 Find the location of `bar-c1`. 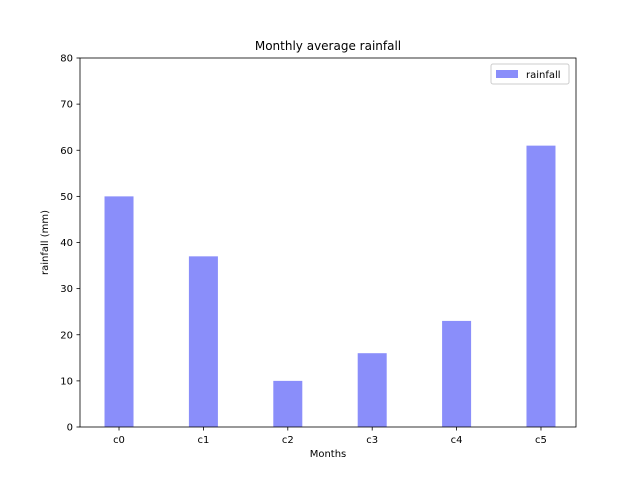

bar-c1 is located at coordinates (203, 341).